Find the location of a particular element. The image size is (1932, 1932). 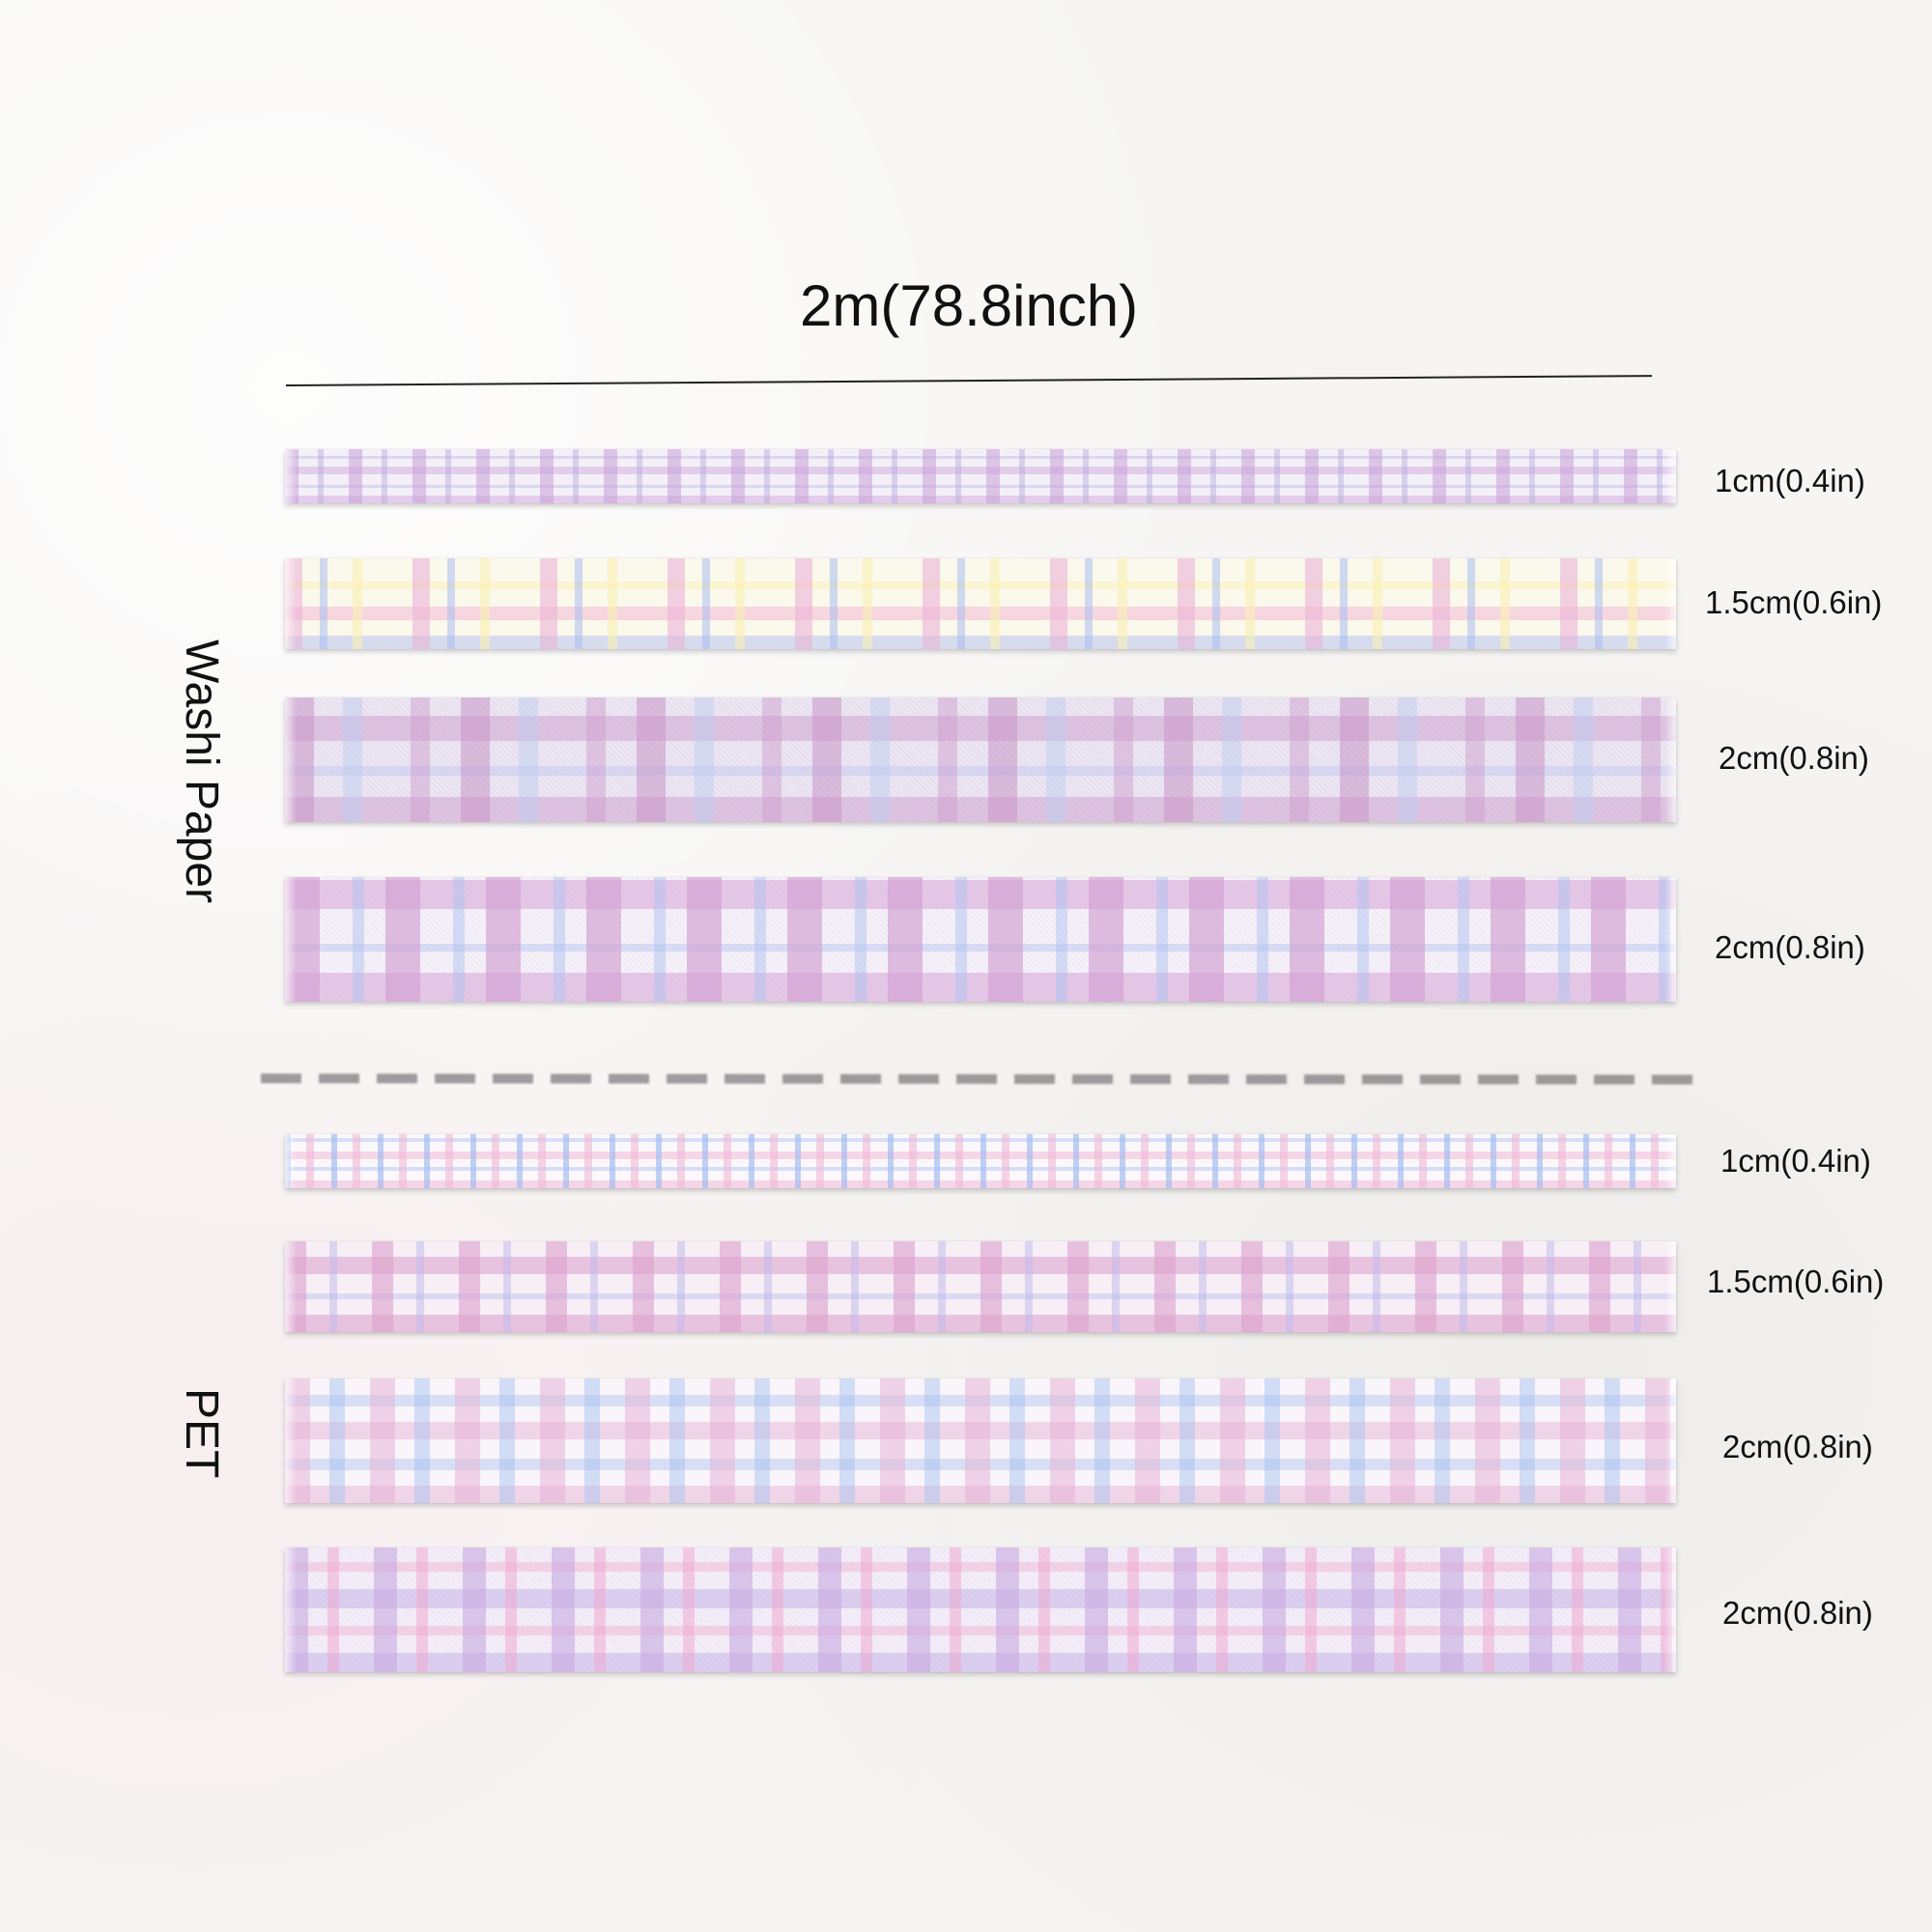

pet-tape-2-width: 1.5cm(0.6in) is located at coordinates (1796, 1281).